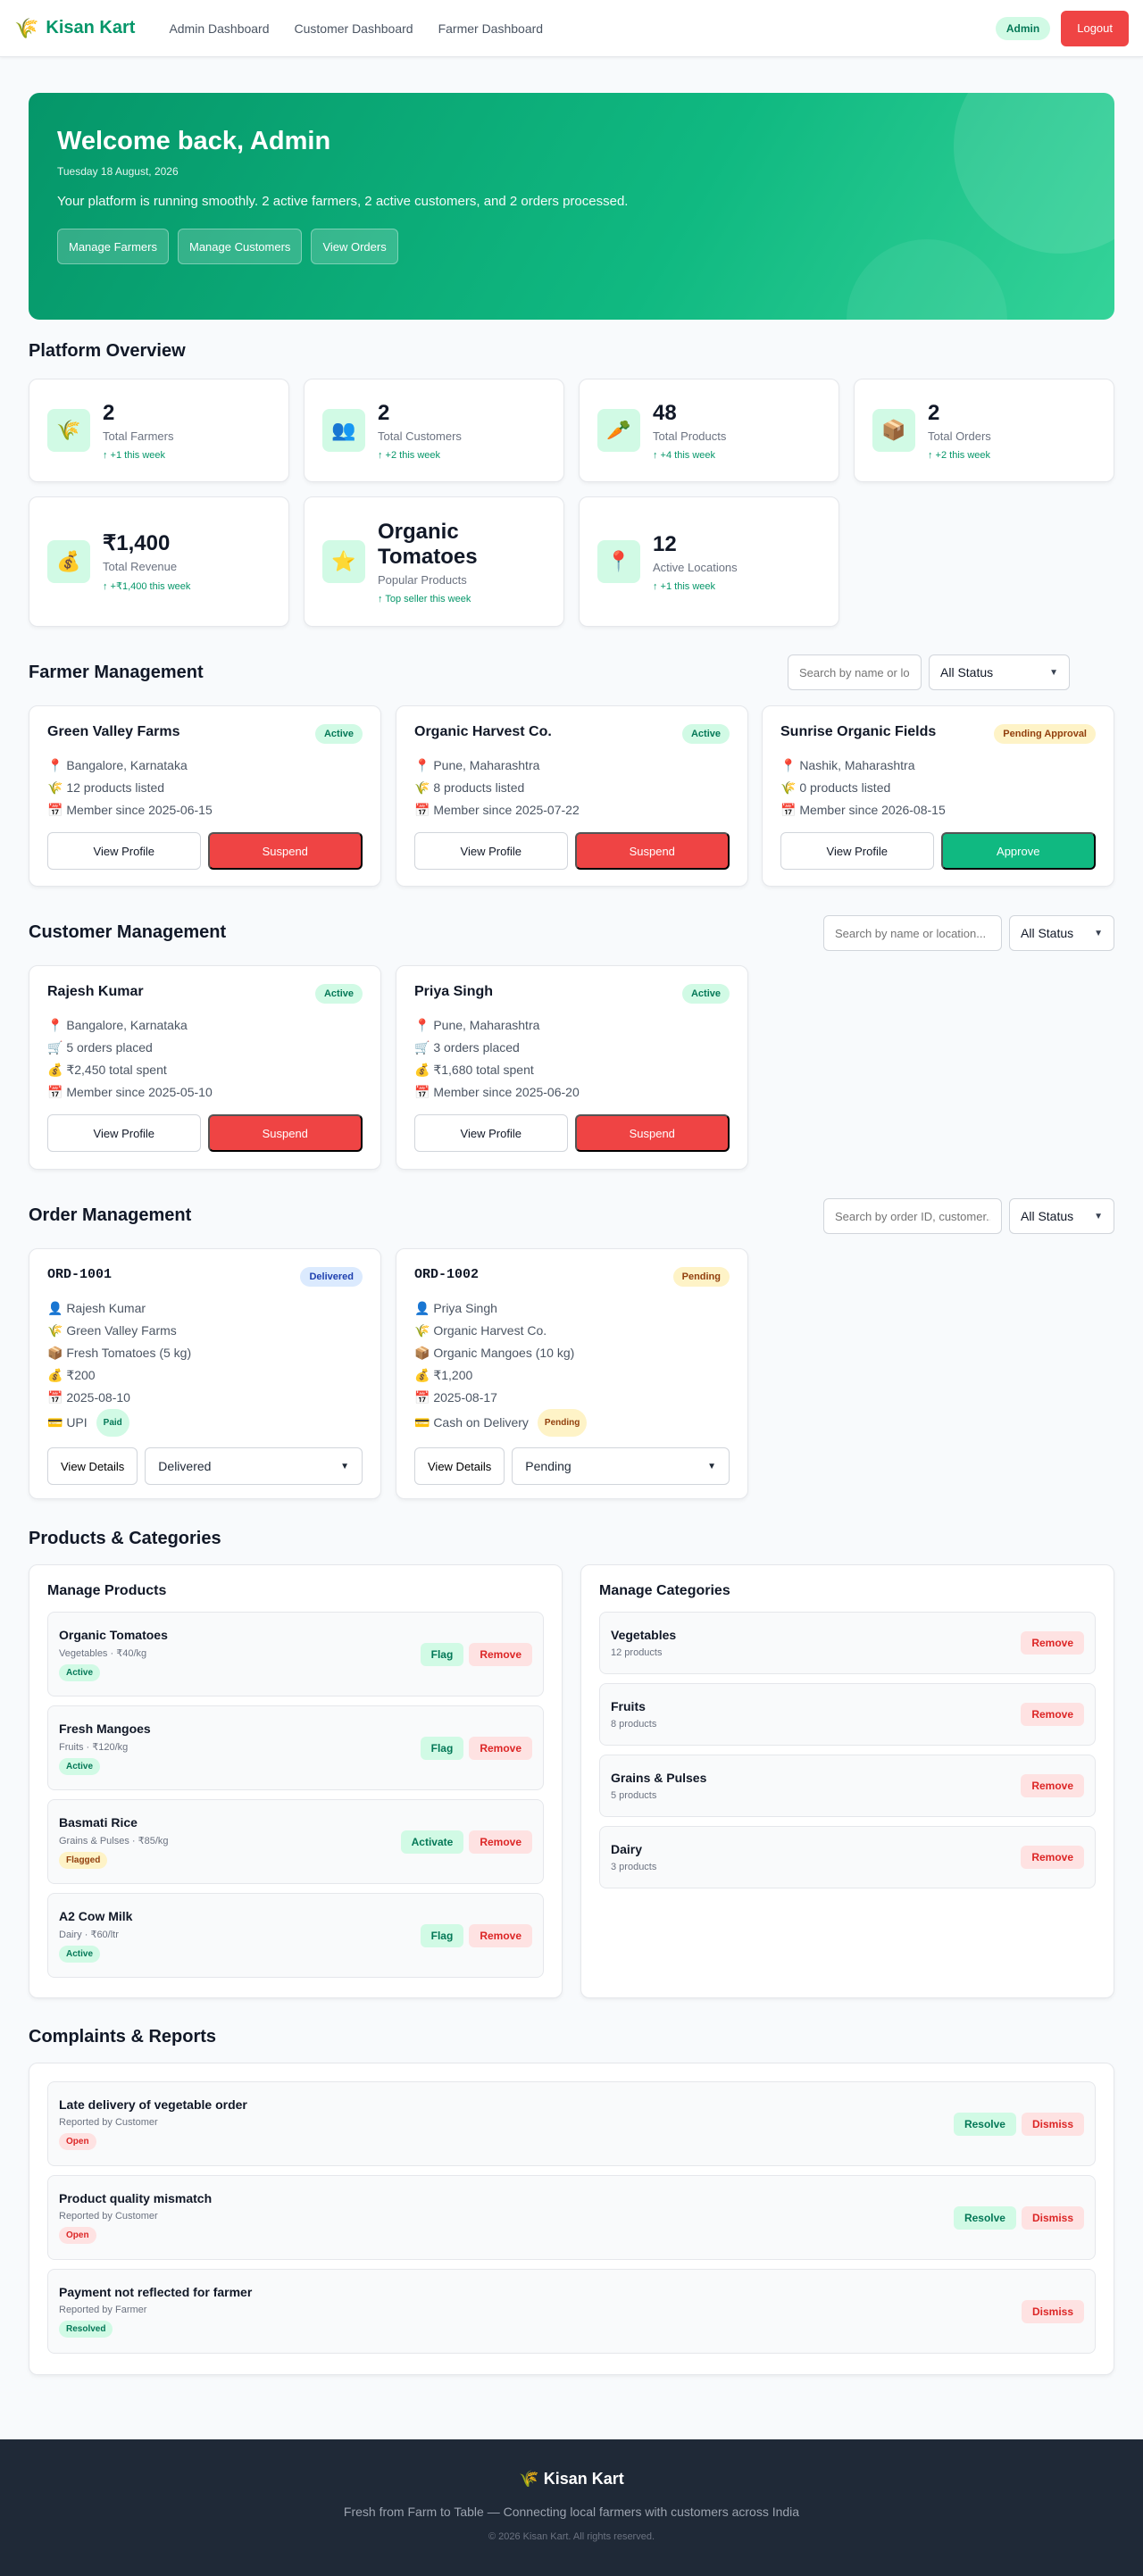 The height and width of the screenshot is (2576, 1143). I want to click on order-status-select: Delivered ▼, so click(254, 1466).